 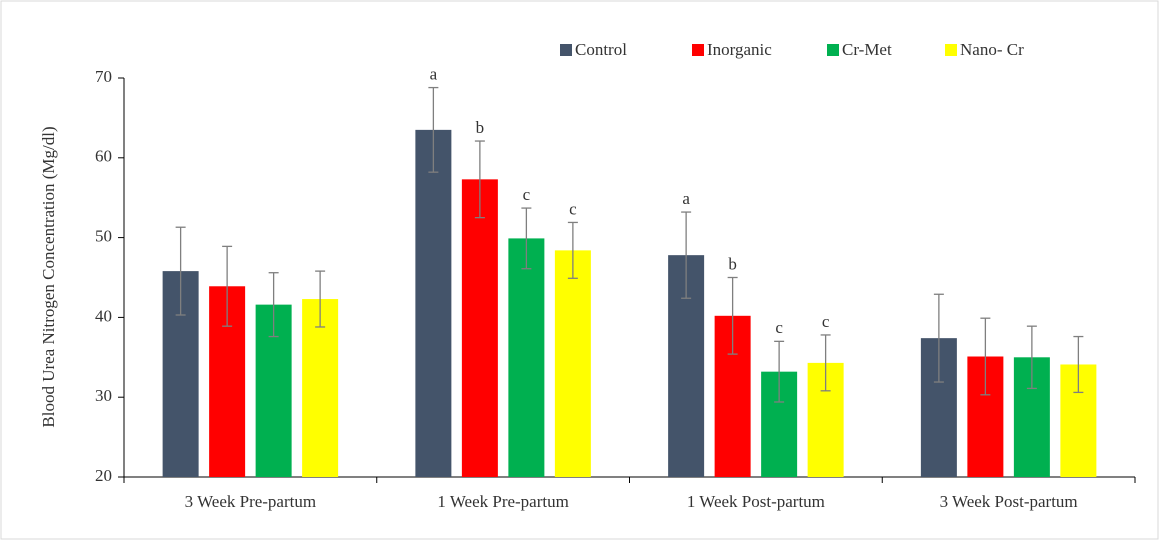 What do you see at coordinates (601, 49) in the screenshot?
I see `legend-label: Control` at bounding box center [601, 49].